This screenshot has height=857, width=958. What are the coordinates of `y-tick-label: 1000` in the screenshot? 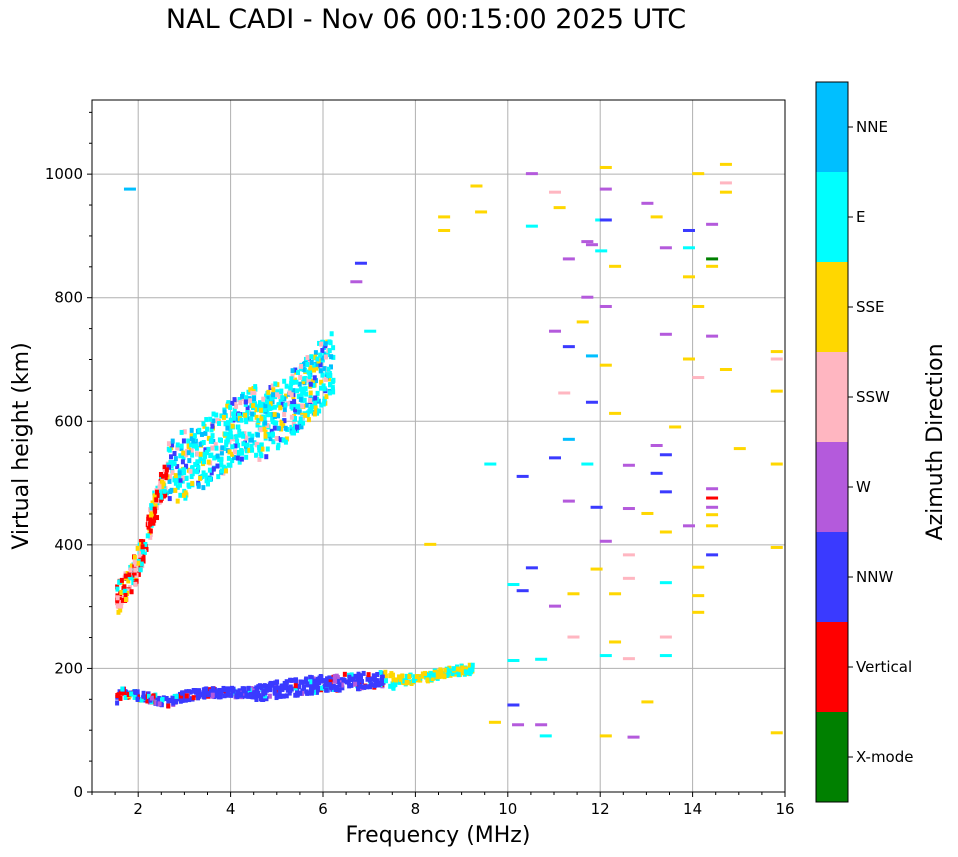 It's located at (64, 174).